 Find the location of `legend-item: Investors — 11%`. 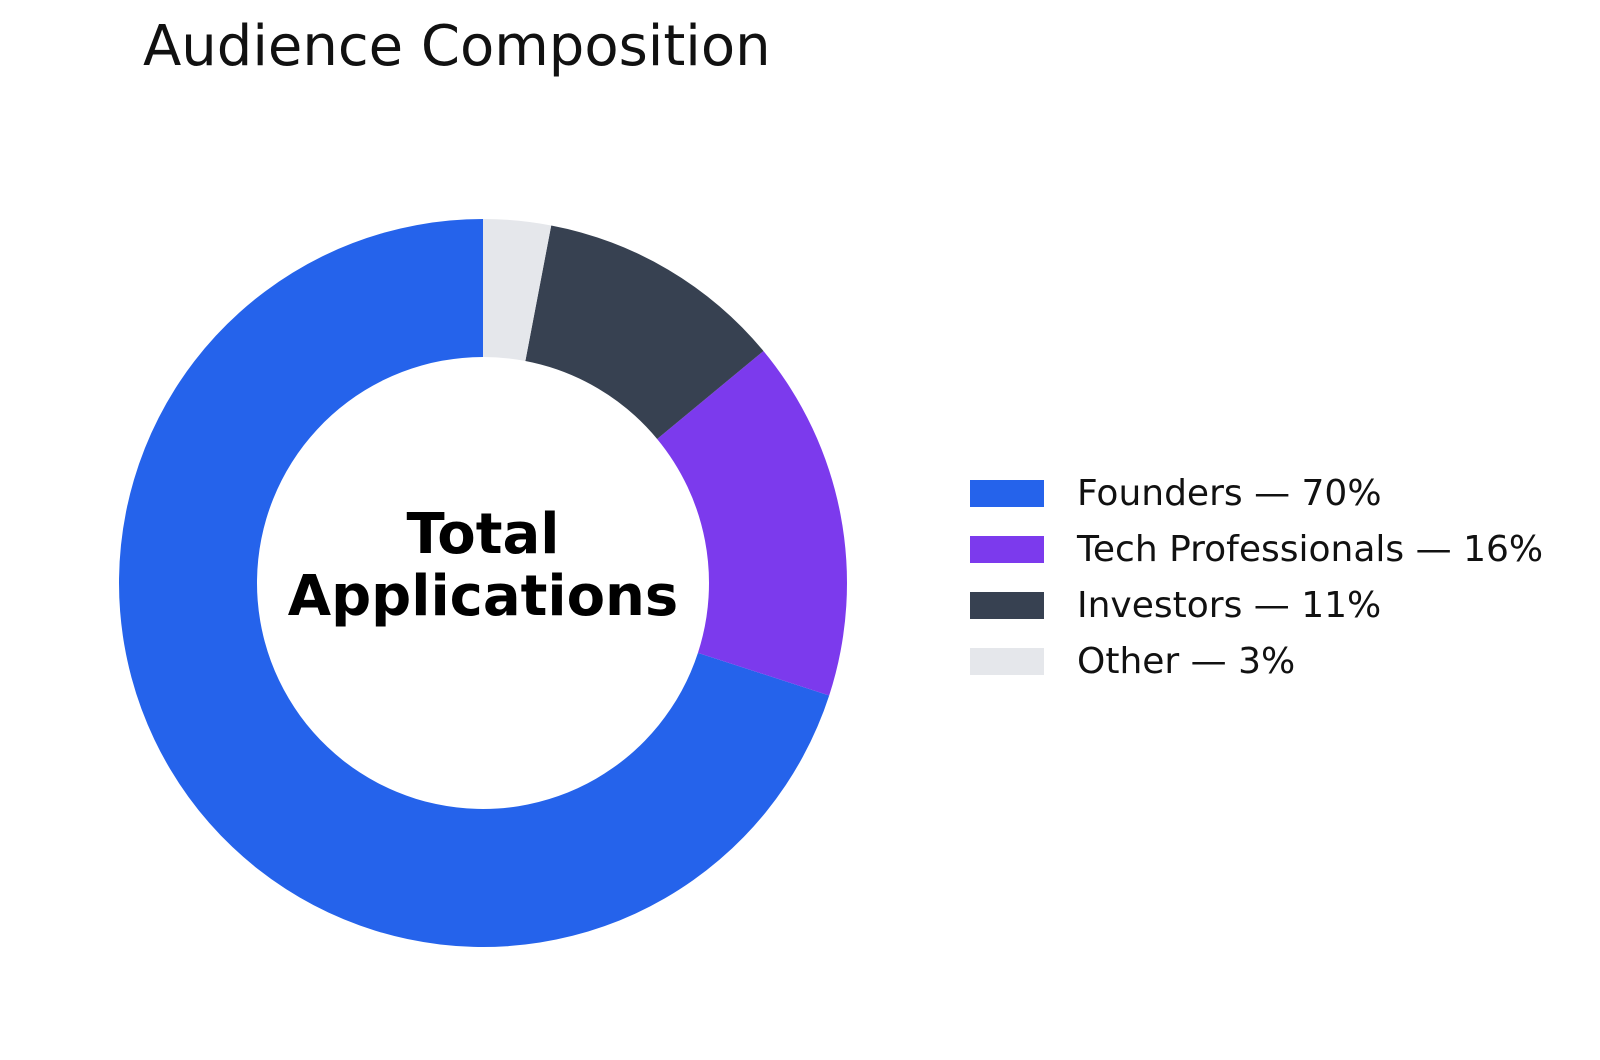

legend-item: Investors — 11% is located at coordinates (1256, 605).